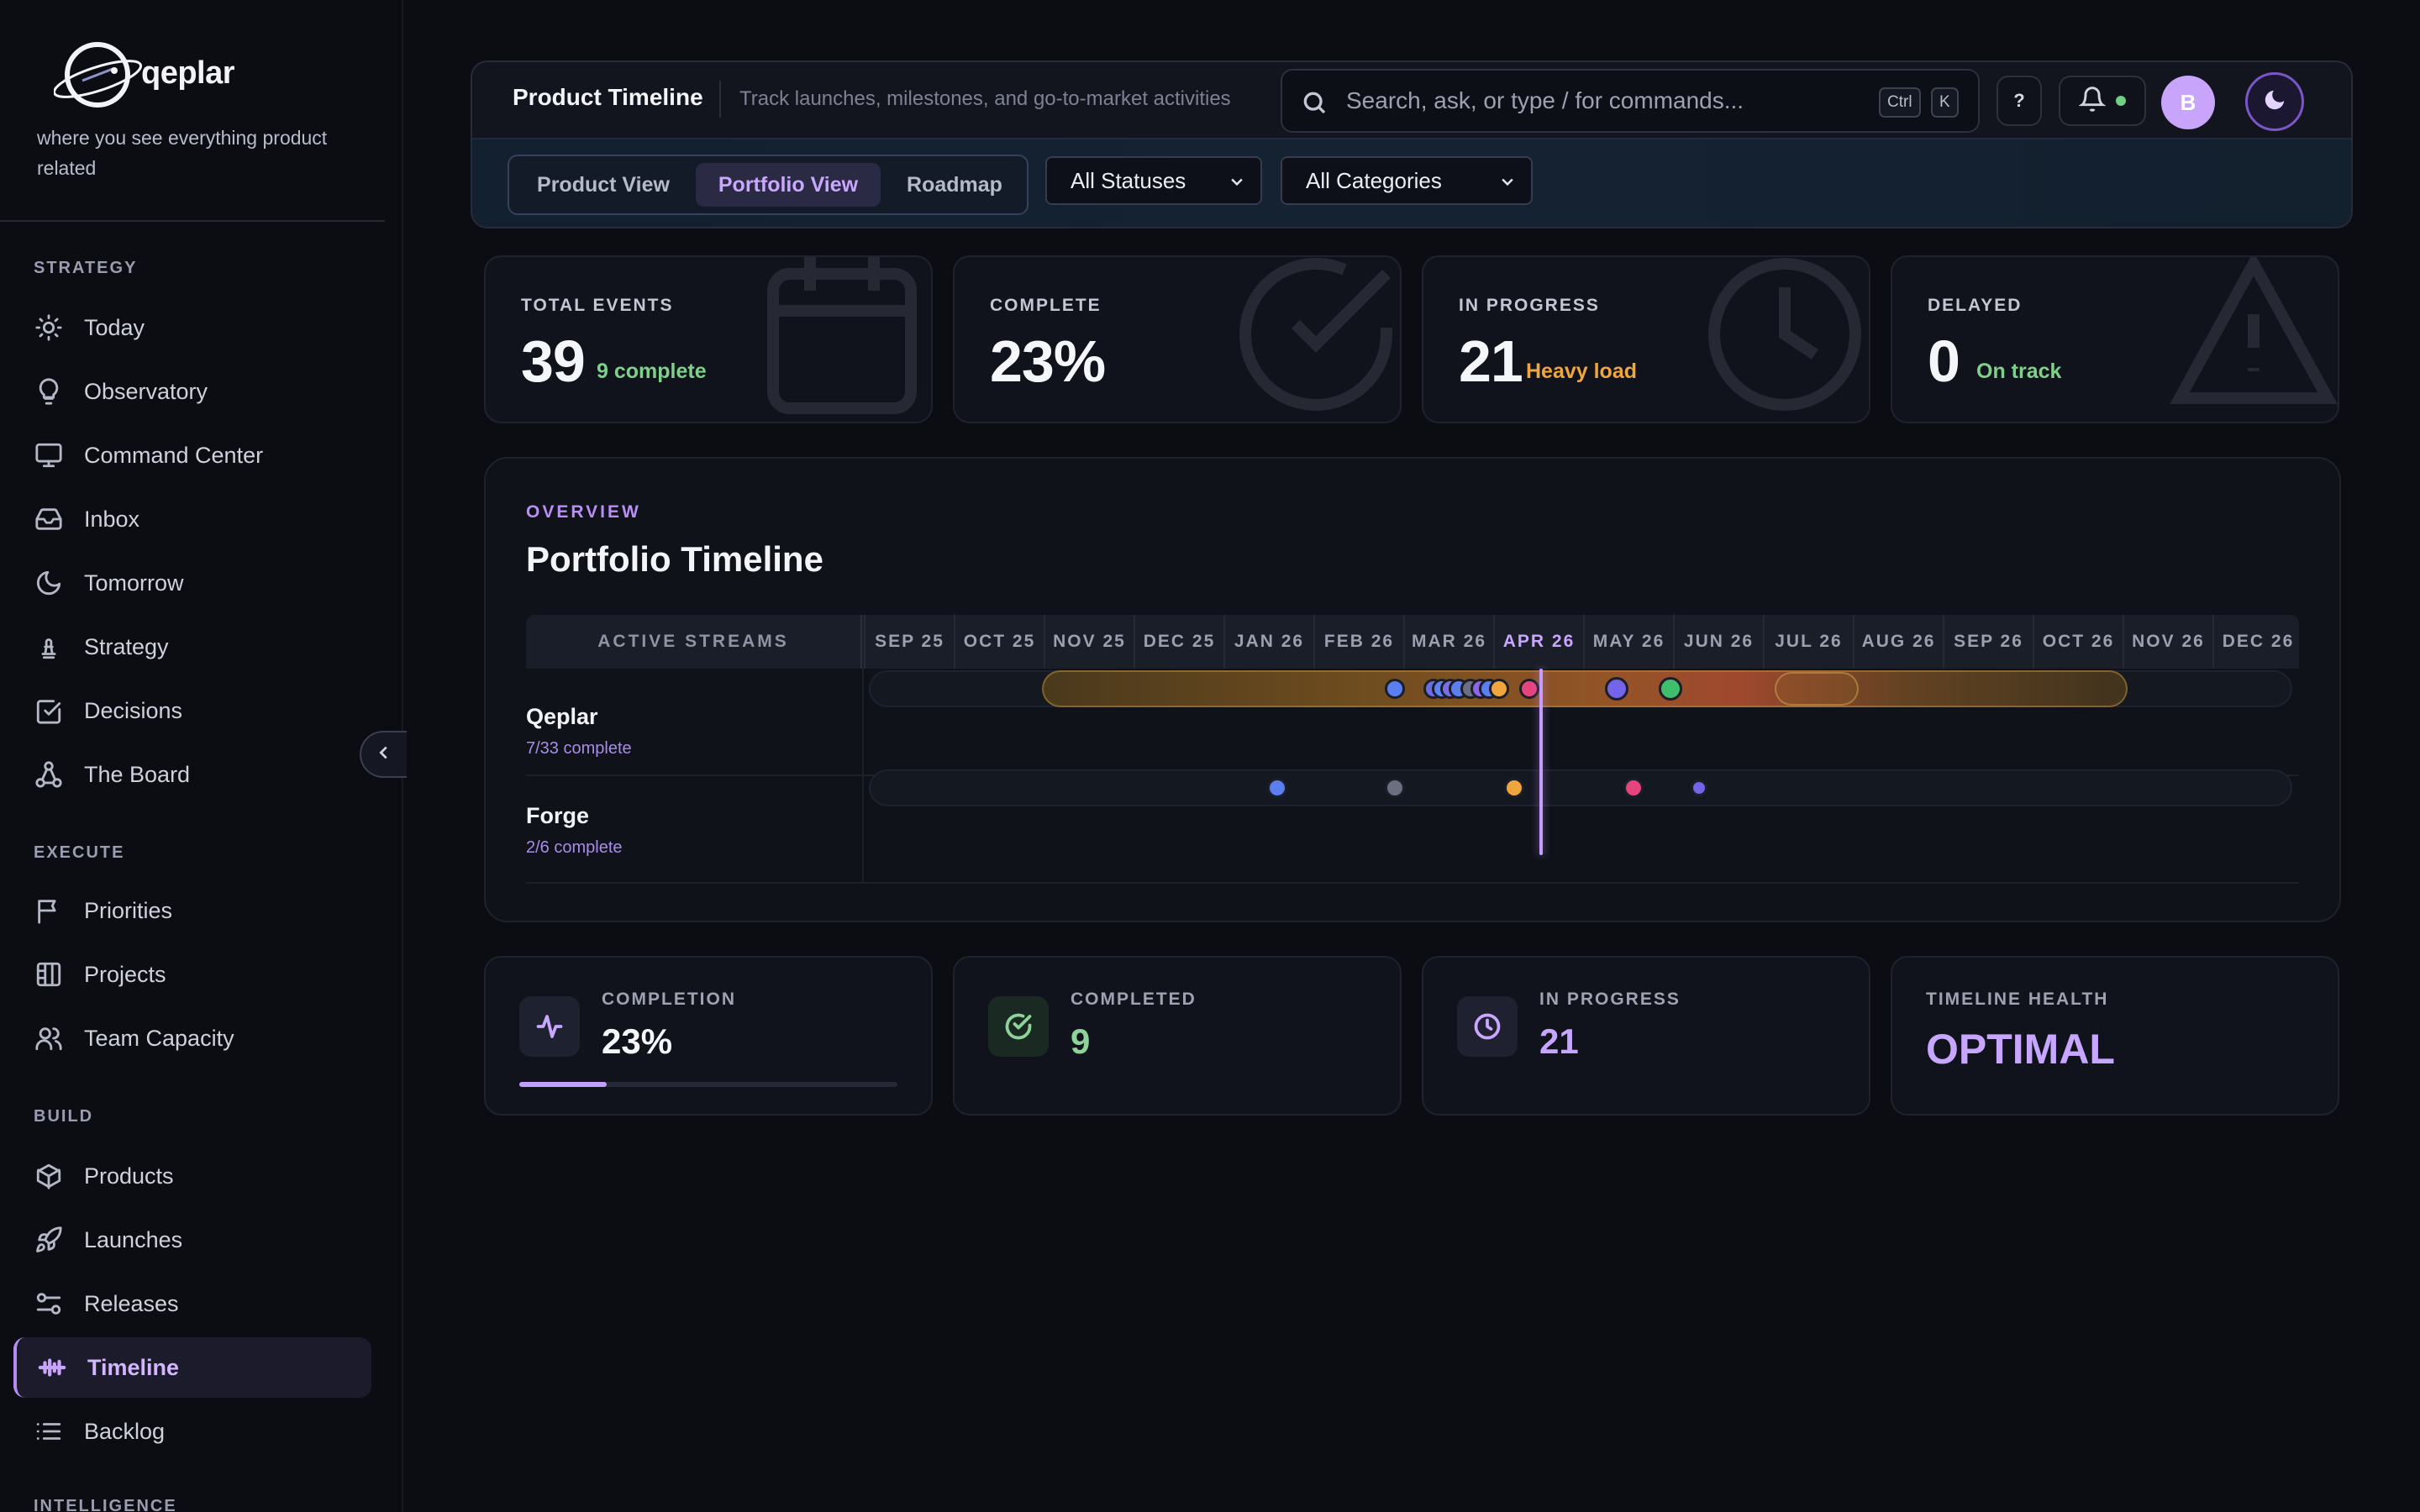 The height and width of the screenshot is (1512, 2420). Describe the element at coordinates (133, 1240) in the screenshot. I see `sidebar-item-label: Launches` at that location.